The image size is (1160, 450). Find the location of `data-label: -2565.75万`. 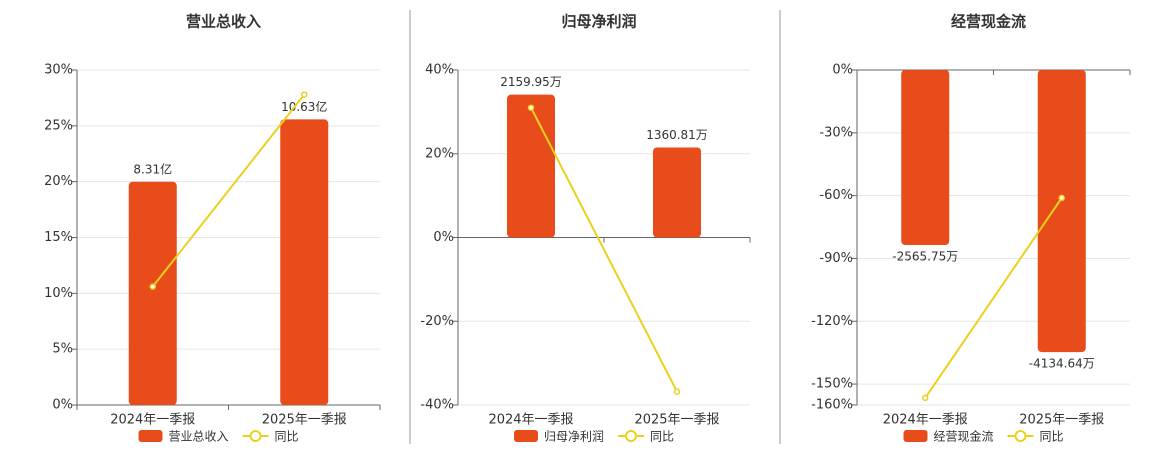

data-label: -2565.75万 is located at coordinates (925, 257).